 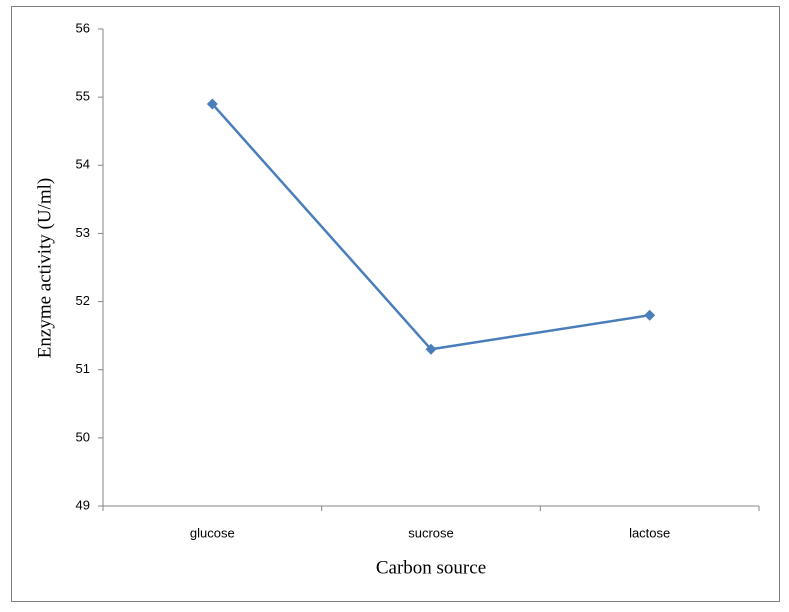 What do you see at coordinates (83, 368) in the screenshot?
I see `y-tick-label: 51` at bounding box center [83, 368].